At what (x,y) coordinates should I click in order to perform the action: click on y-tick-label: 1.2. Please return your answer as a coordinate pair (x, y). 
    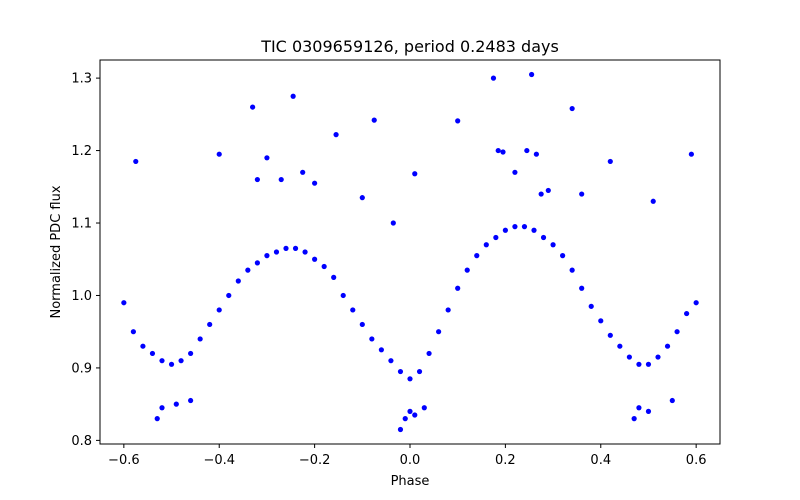
    Looking at the image, I should click on (81, 151).